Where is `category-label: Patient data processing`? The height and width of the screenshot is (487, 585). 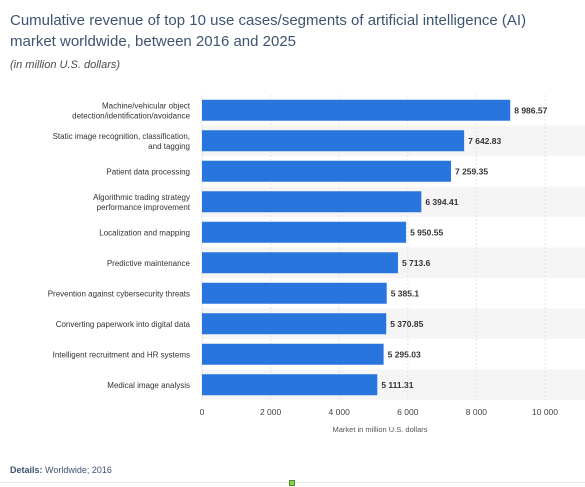 category-label: Patient data processing is located at coordinates (148, 171).